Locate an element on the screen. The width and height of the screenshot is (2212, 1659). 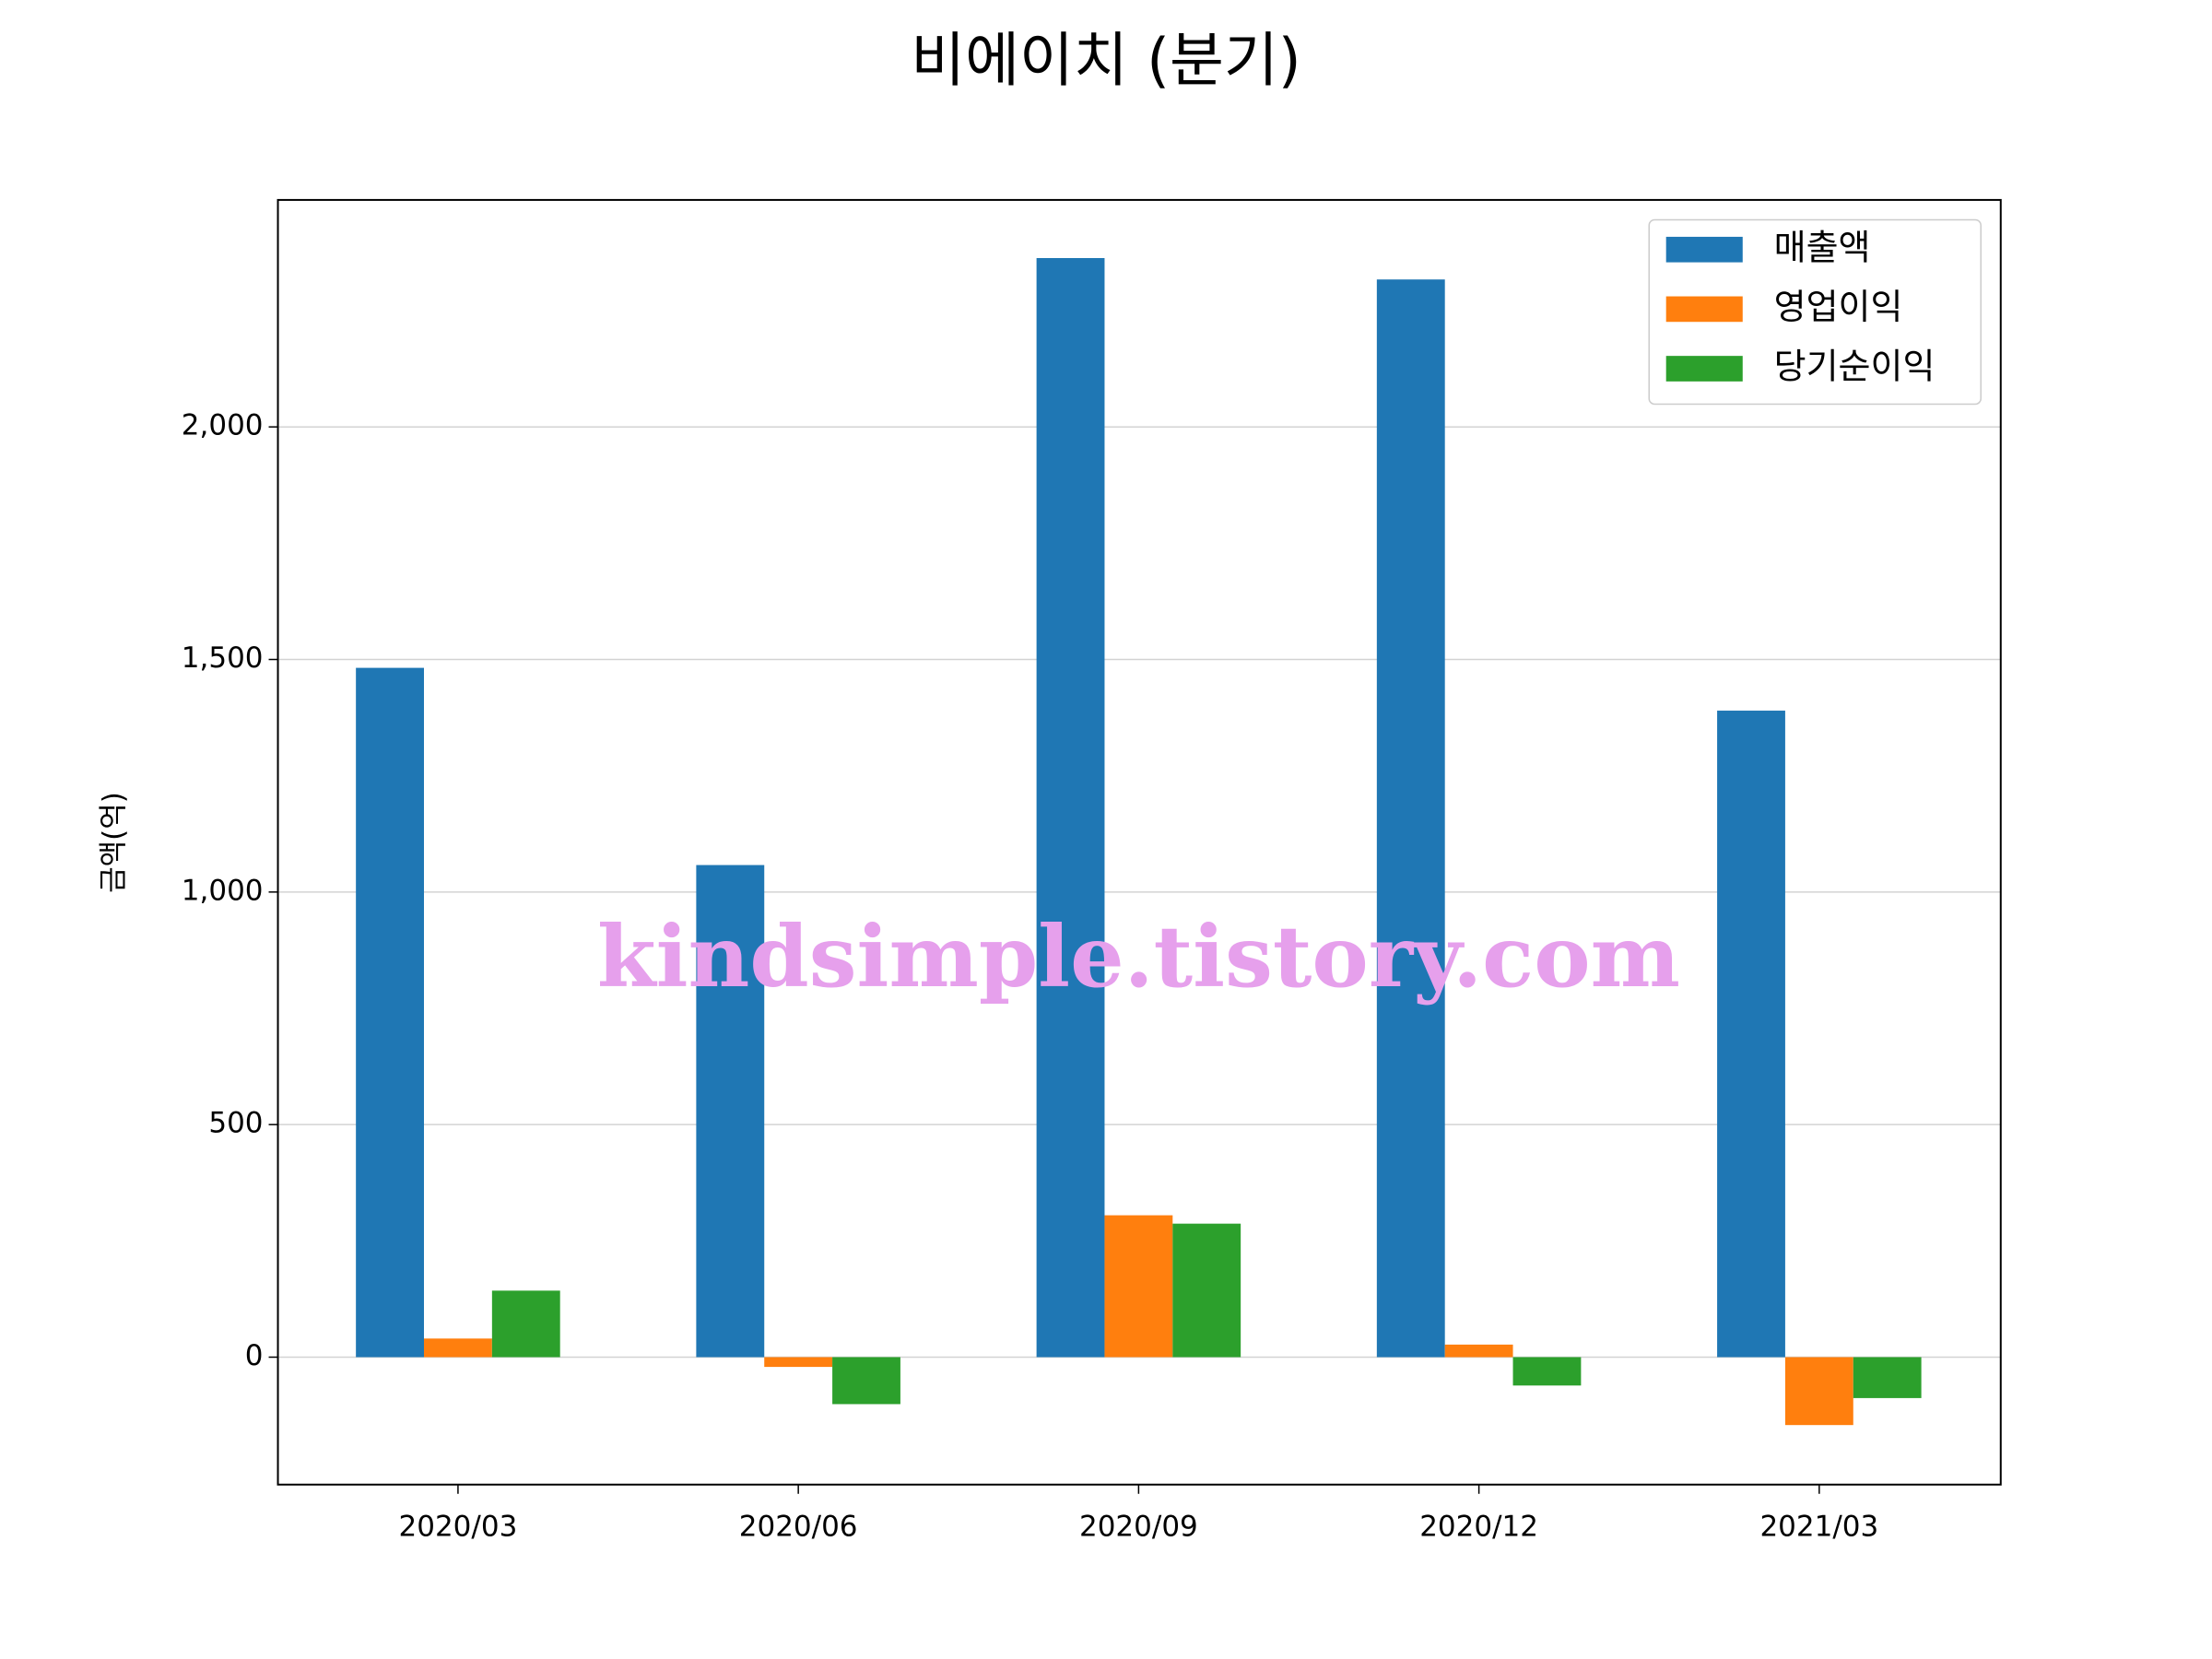
y-tick-label: 1,000 is located at coordinates (223, 890).